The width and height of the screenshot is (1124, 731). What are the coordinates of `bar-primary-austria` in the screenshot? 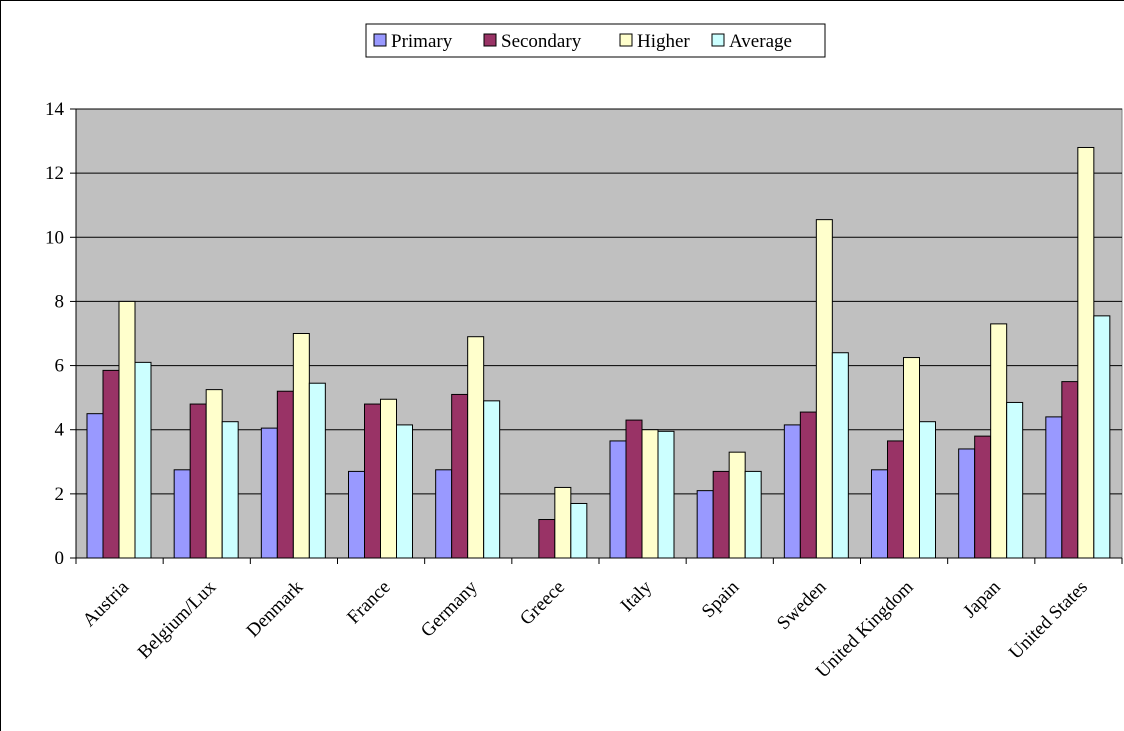 It's located at (95, 486).